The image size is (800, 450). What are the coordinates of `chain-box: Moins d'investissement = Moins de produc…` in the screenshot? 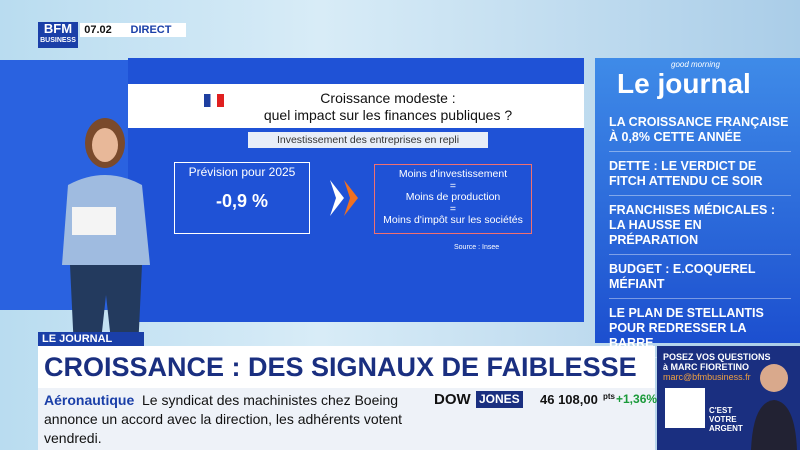 It's located at (453, 199).